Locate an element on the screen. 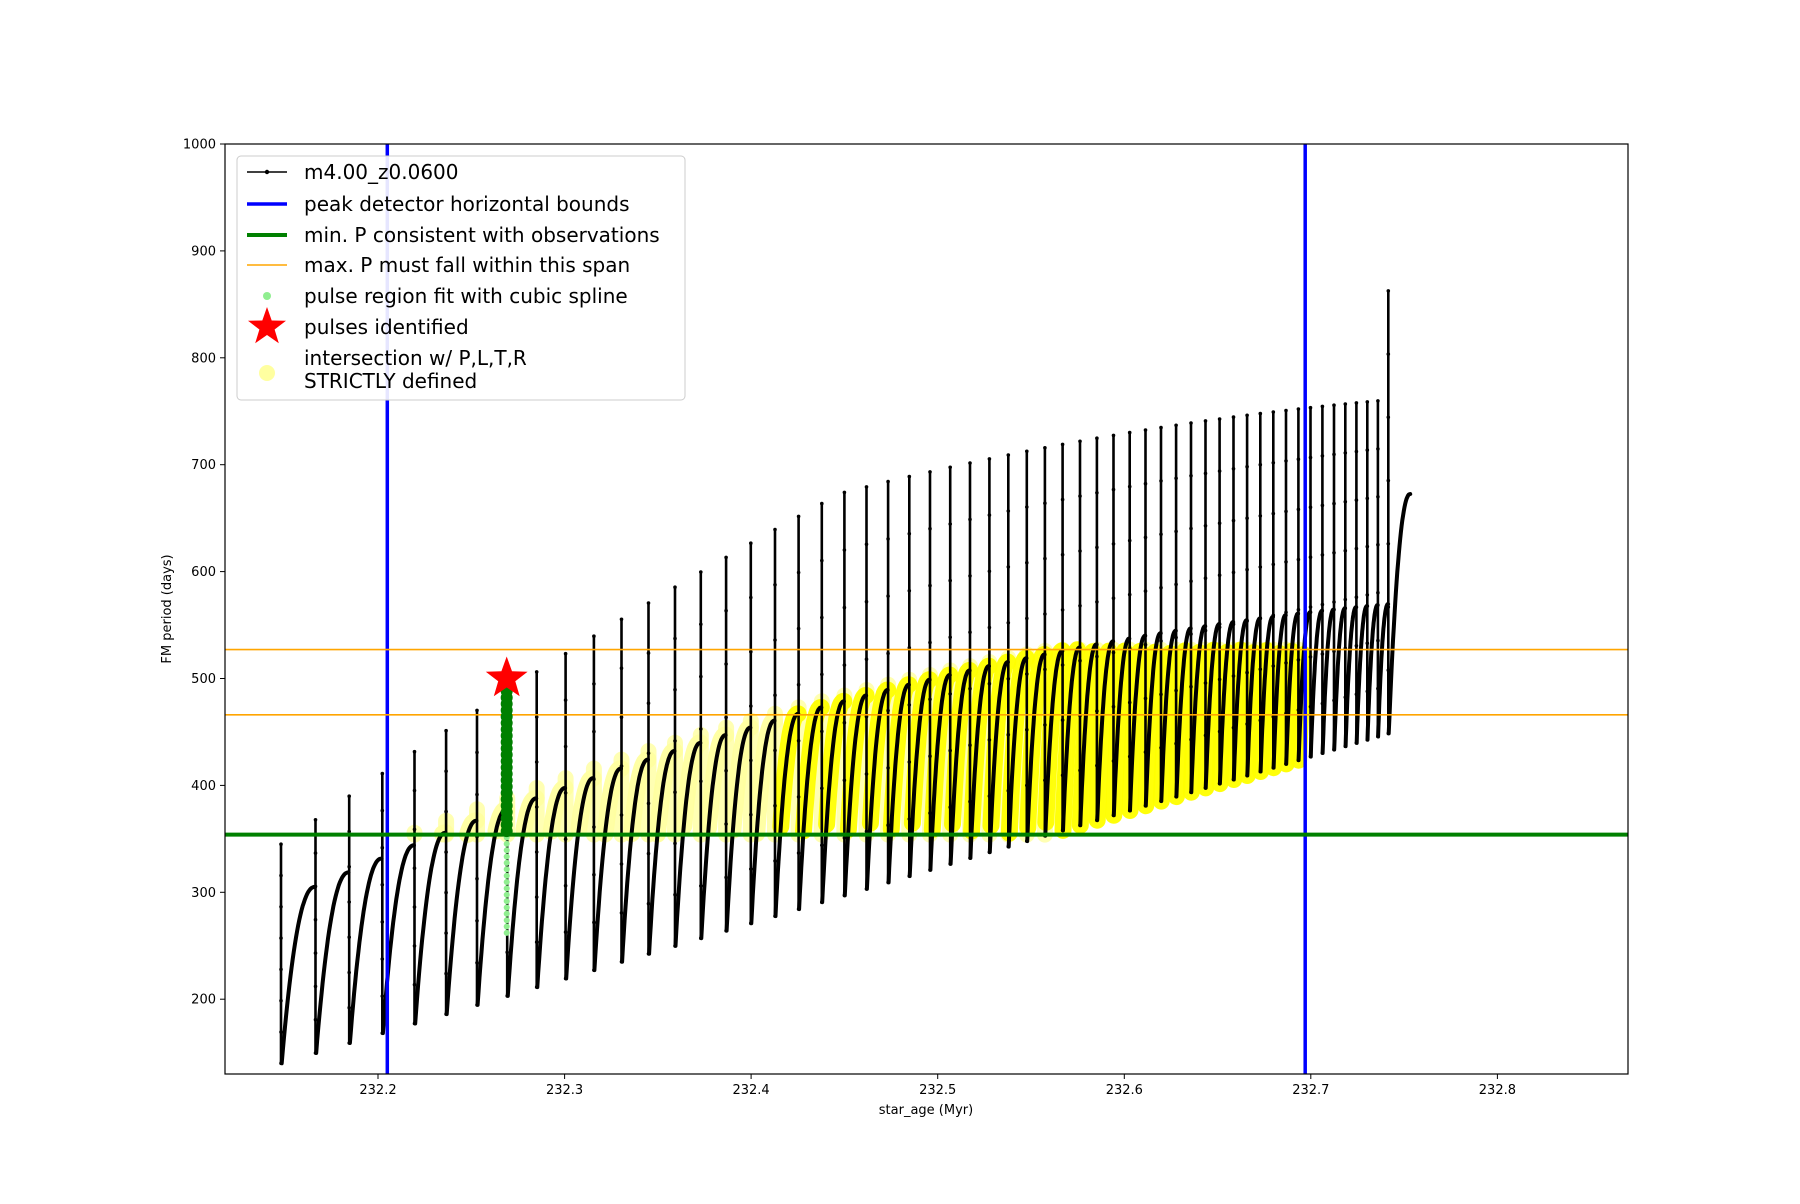 The width and height of the screenshot is (1800, 1204). y-axis-ticks: 200 300 400 500 600 700 800 900 1000 is located at coordinates (204, 573).